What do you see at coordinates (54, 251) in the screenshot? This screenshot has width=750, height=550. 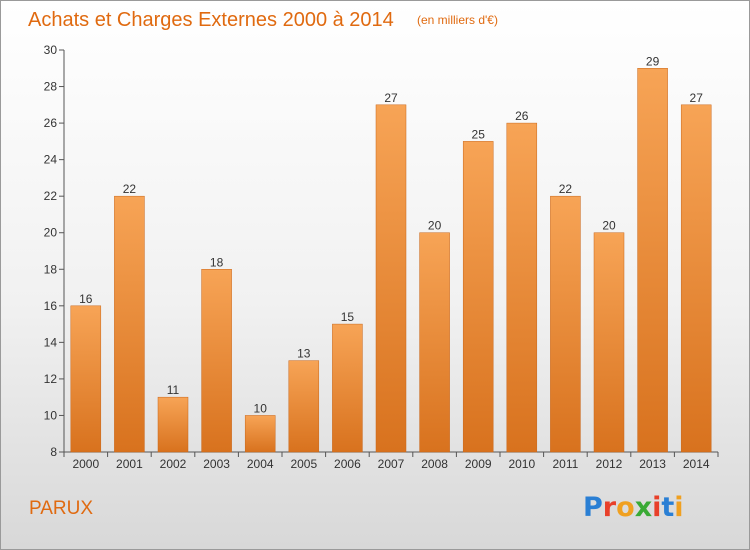 I see `y-ticks: 8 10 12 14 16 18 20 22 24 26 28 30` at bounding box center [54, 251].